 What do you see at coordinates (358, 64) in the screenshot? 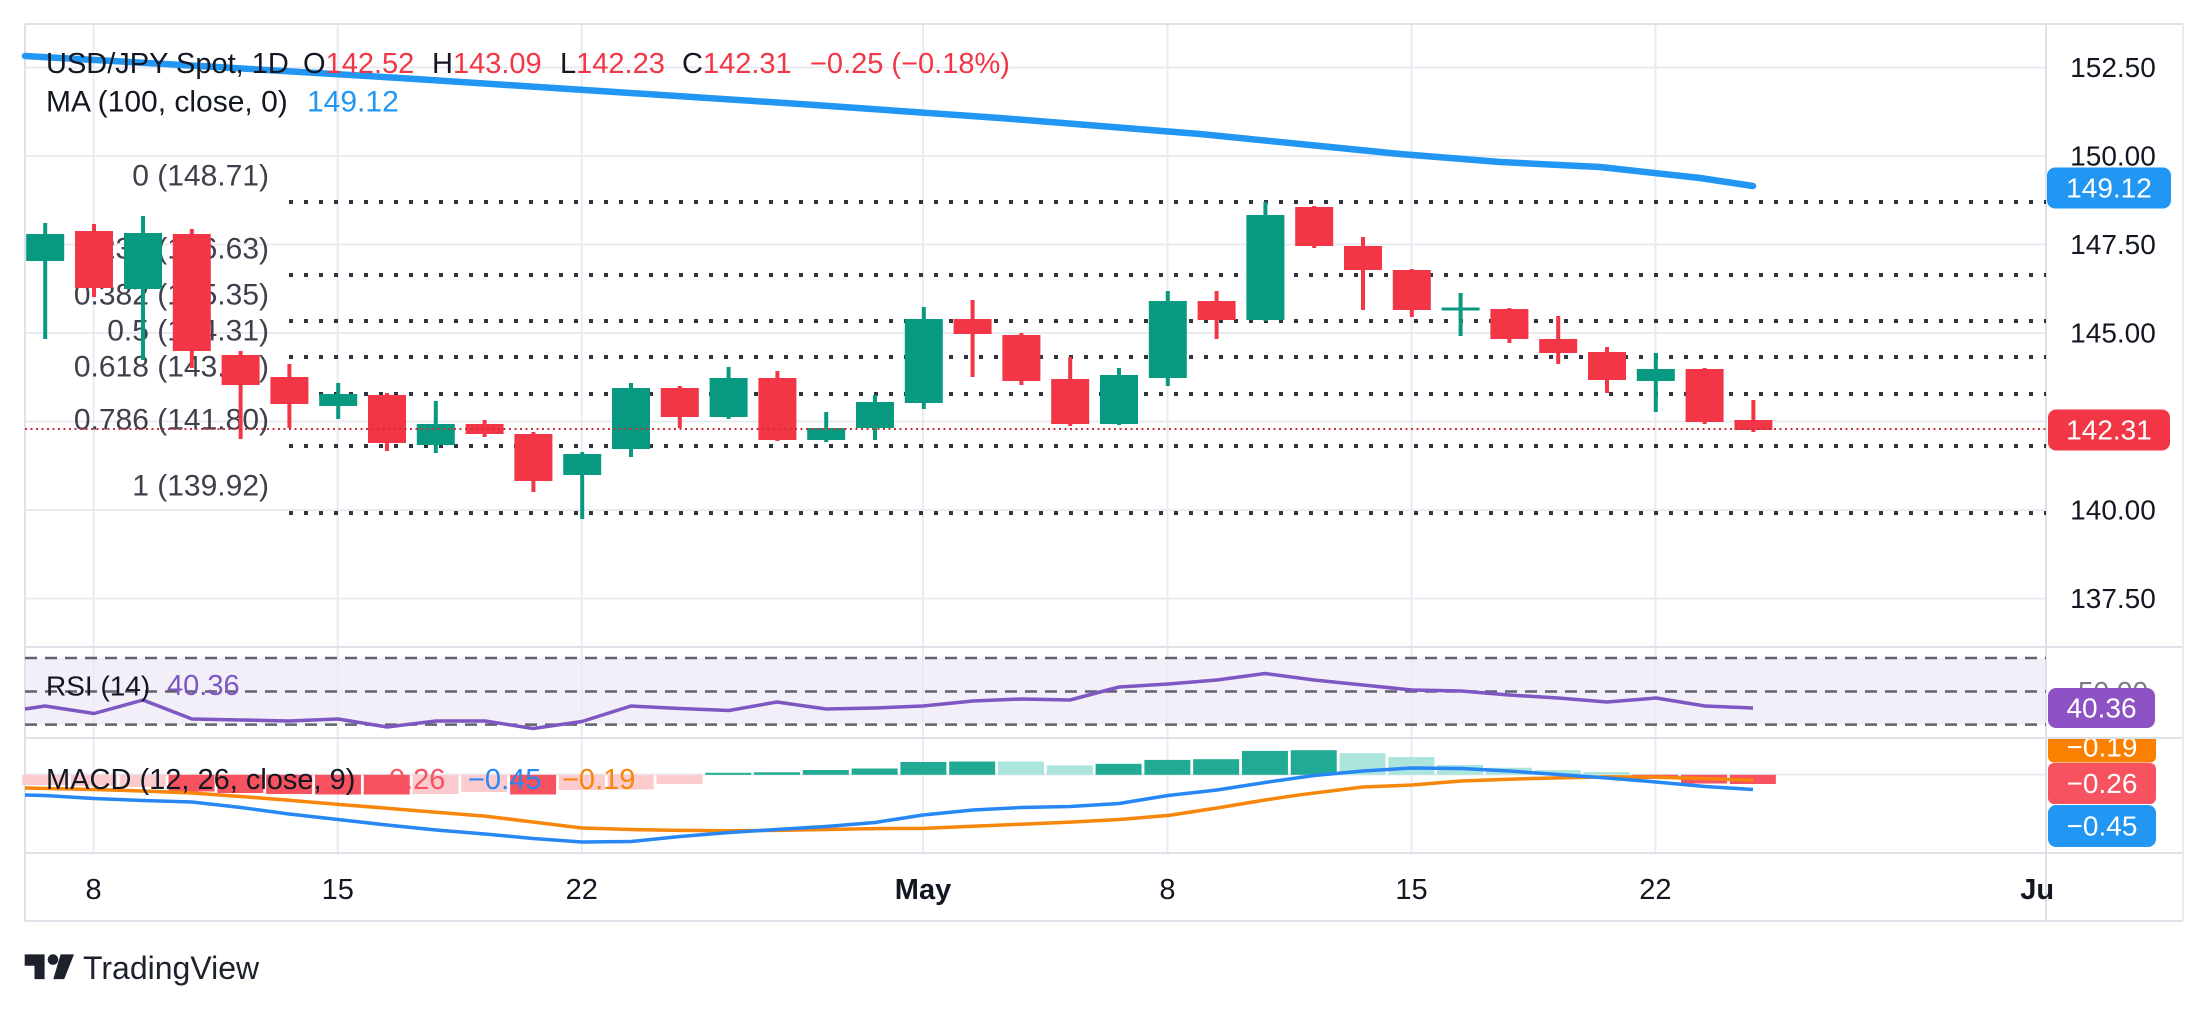
I see `svg-text: O142.52` at bounding box center [358, 64].